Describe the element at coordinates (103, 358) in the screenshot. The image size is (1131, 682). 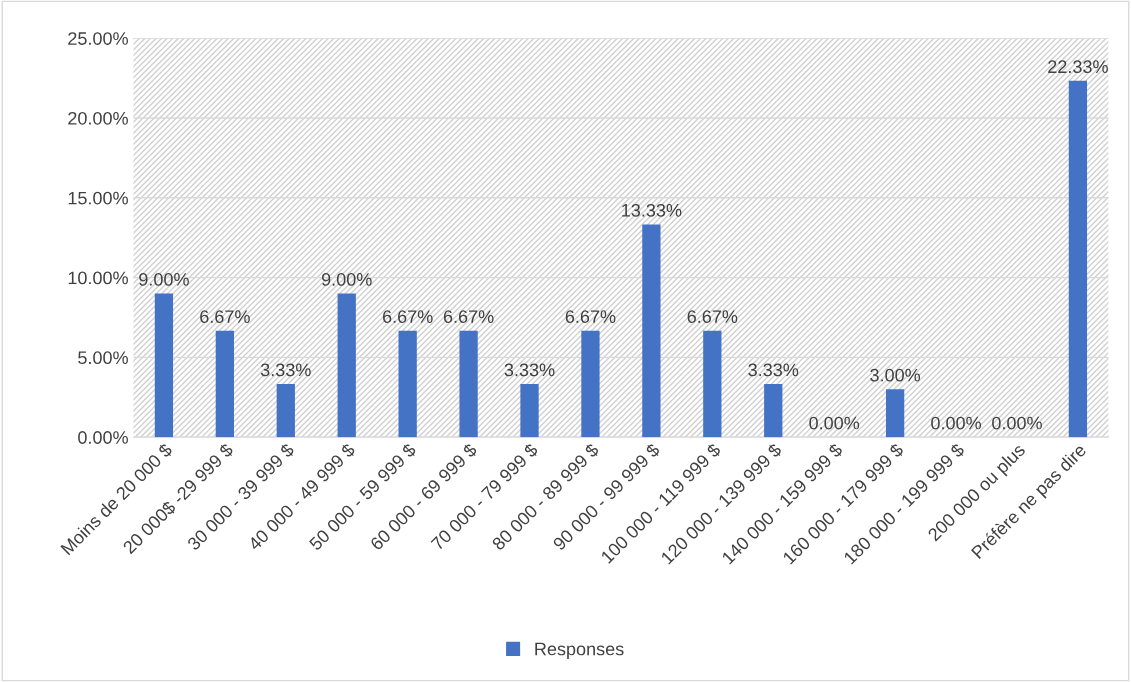
I see `y-tick-label: 5.00%` at that location.